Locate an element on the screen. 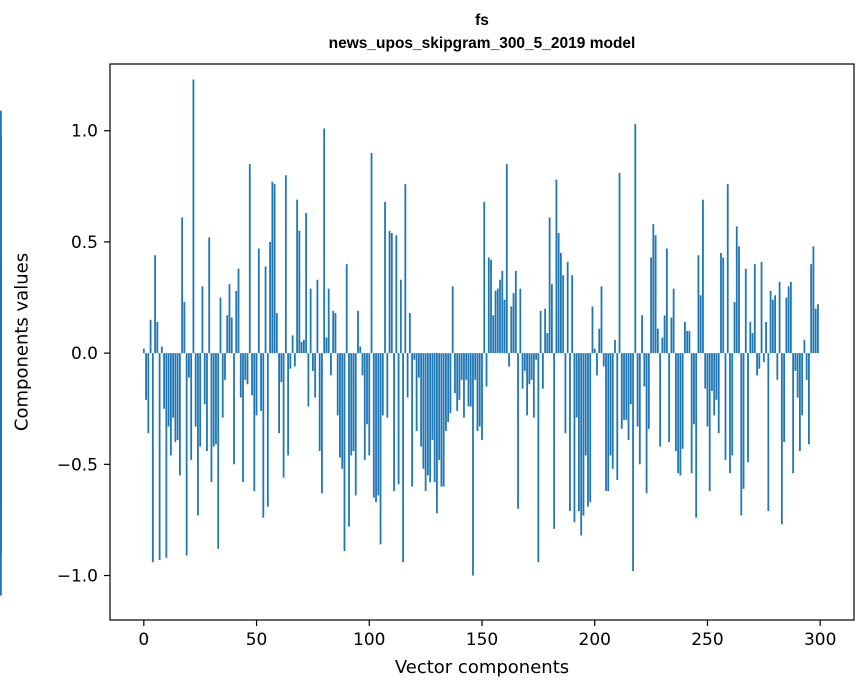  x-tick-label: 200 is located at coordinates (595, 640).